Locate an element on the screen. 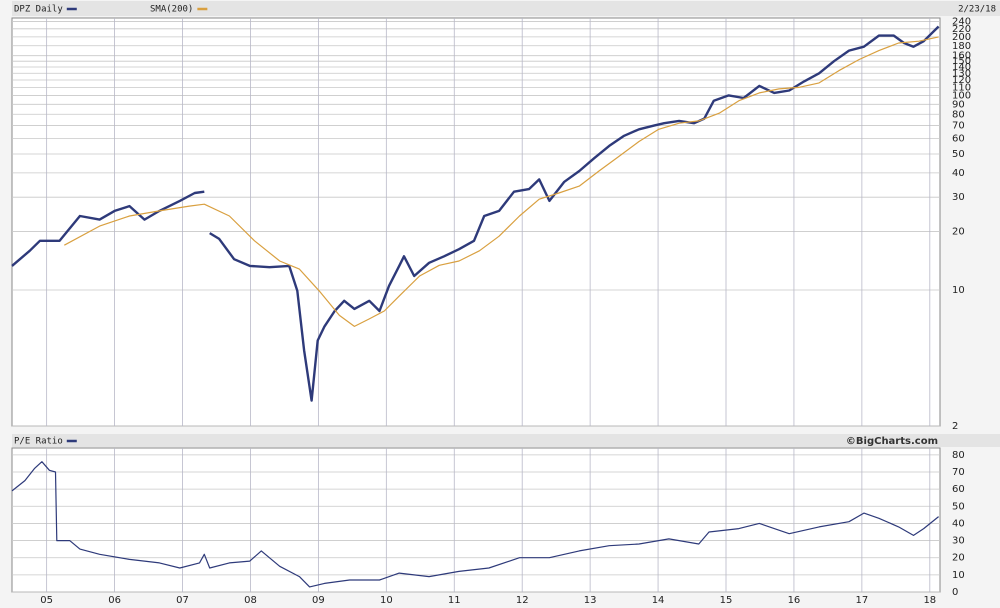  legend-label: SMA(200) is located at coordinates (171, 10).